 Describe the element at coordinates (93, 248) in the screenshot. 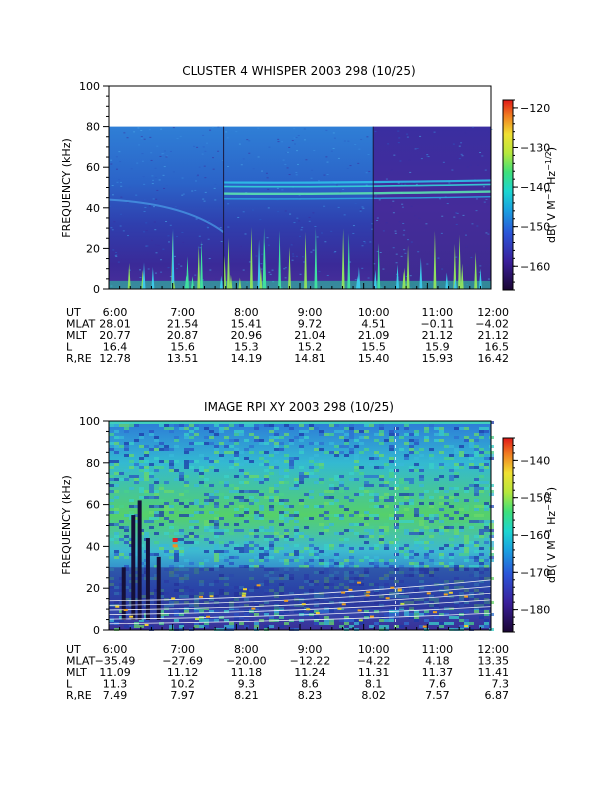

I see `y-tick-label: 20` at that location.